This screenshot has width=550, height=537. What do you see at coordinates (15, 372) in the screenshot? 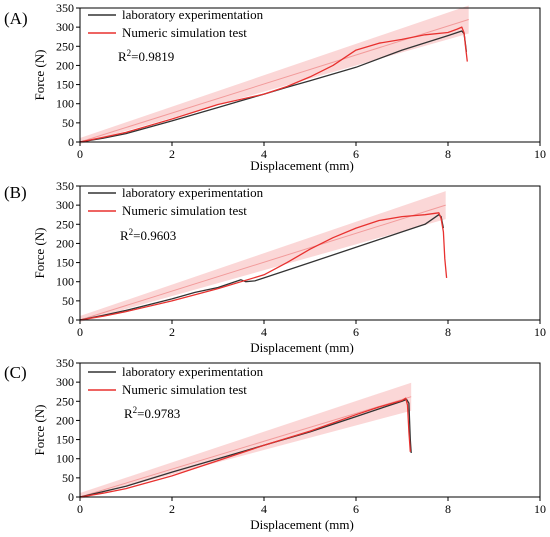
I see `panel-label: (C)` at bounding box center [15, 372].